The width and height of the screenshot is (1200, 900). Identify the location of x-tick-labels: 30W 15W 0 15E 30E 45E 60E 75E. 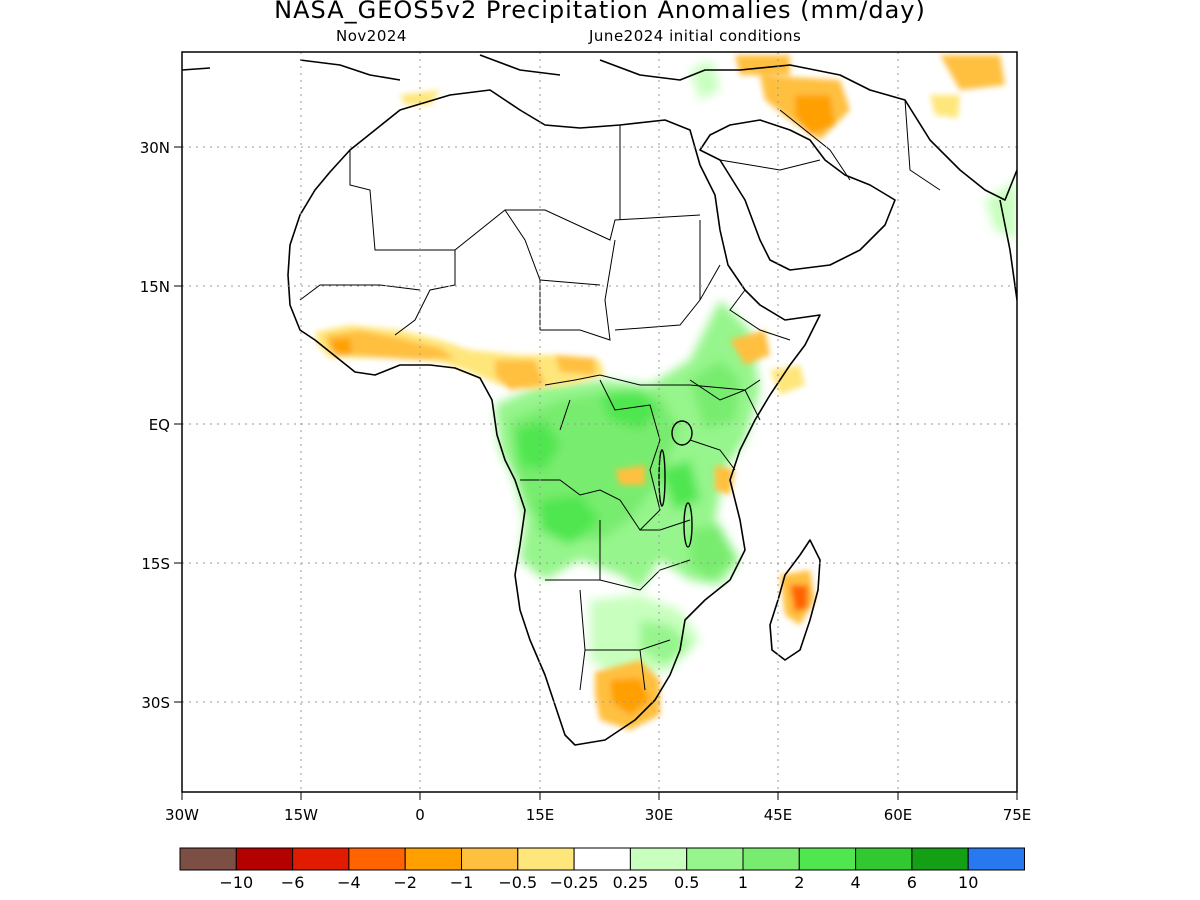
(598, 815).